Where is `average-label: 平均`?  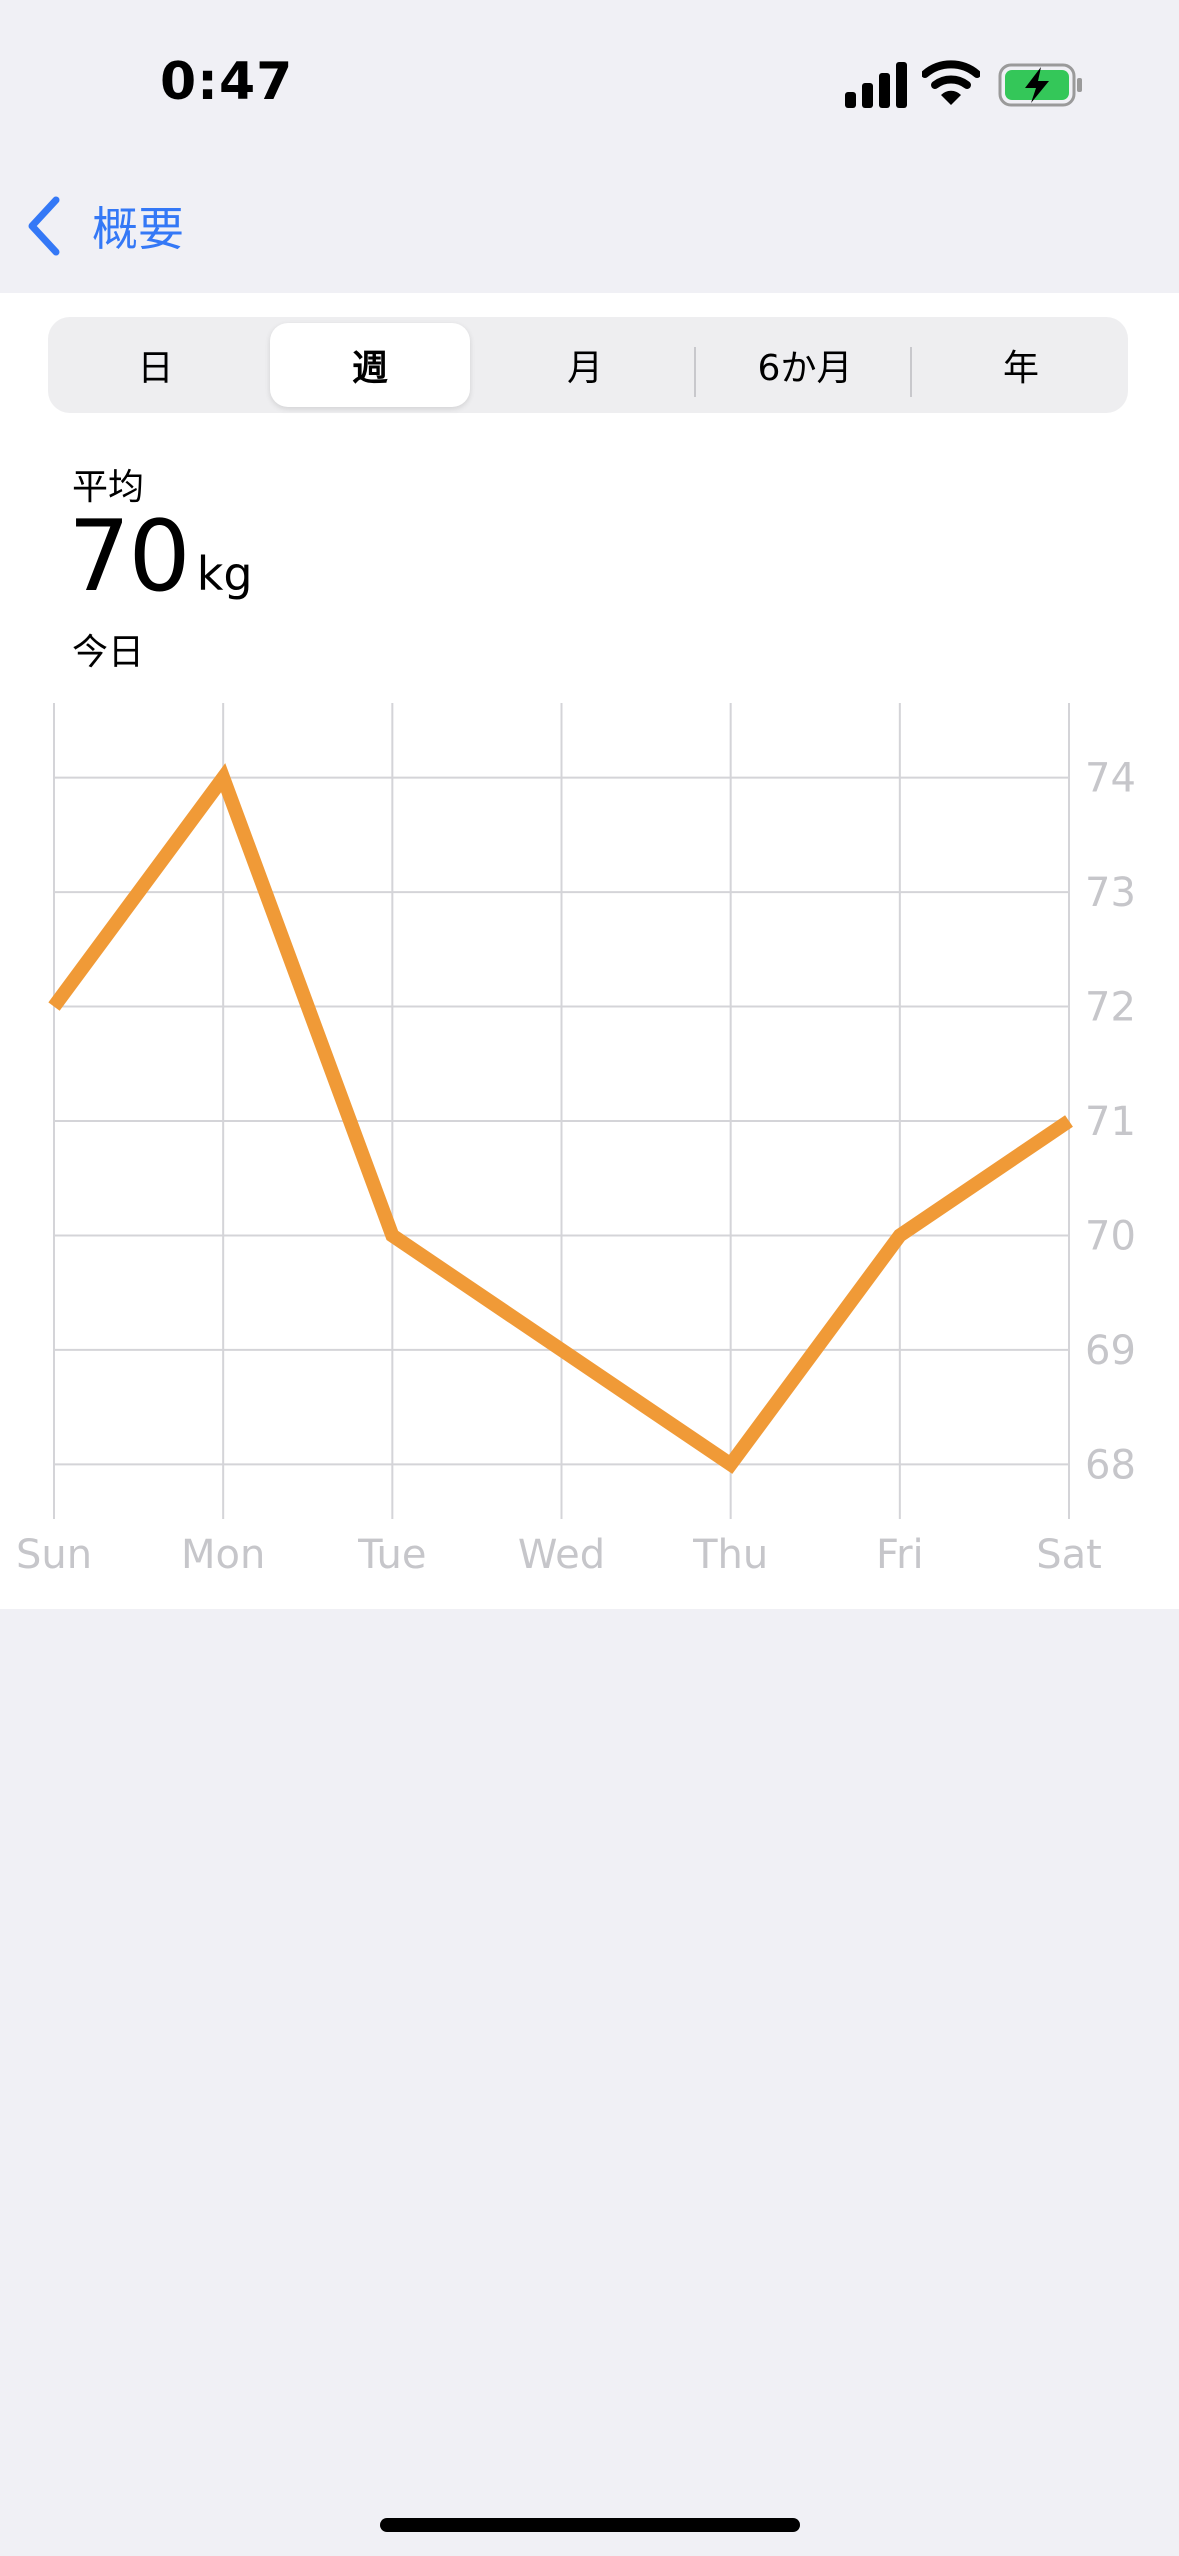
average-label: 平均 is located at coordinates (108, 487).